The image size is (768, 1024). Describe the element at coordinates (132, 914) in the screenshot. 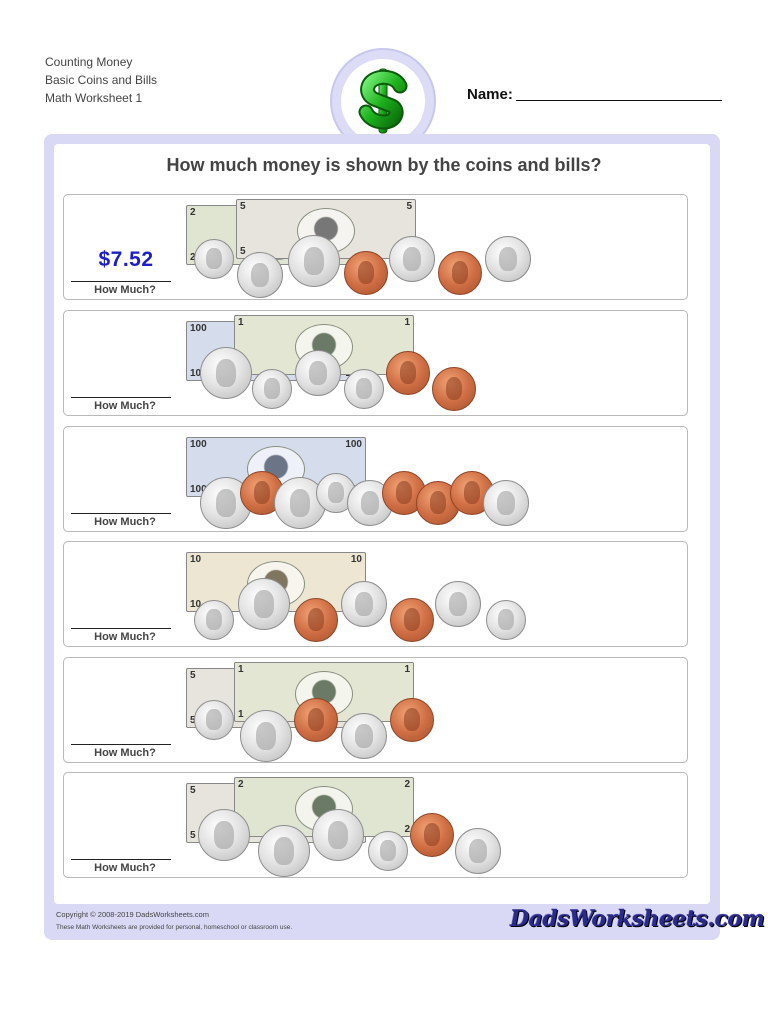

I see `footer-copyright: Copyright © 2008-2019 DadsWorksheets.com` at that location.